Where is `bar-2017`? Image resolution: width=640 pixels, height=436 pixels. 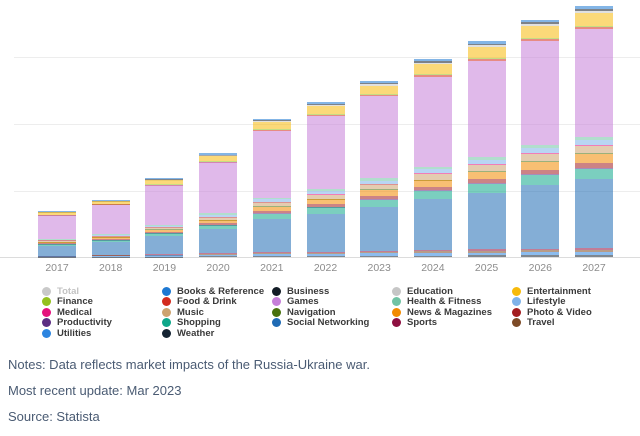
bar-2017 is located at coordinates (57, 234).